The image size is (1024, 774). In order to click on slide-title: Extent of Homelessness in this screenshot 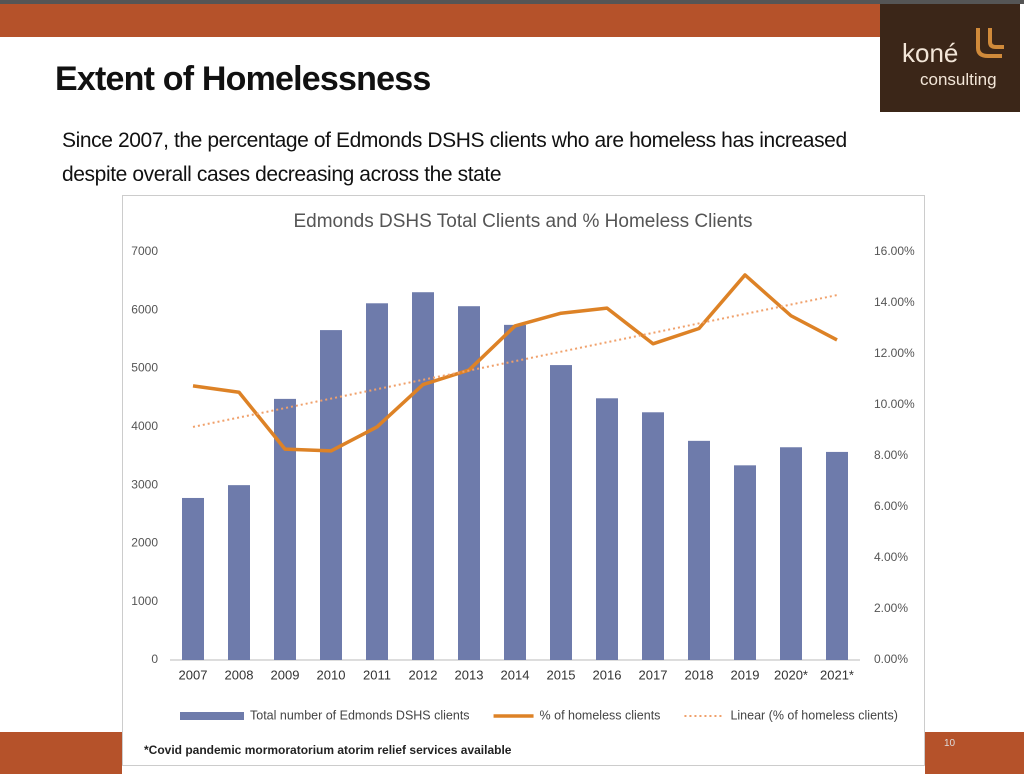, I will do `click(243, 79)`.